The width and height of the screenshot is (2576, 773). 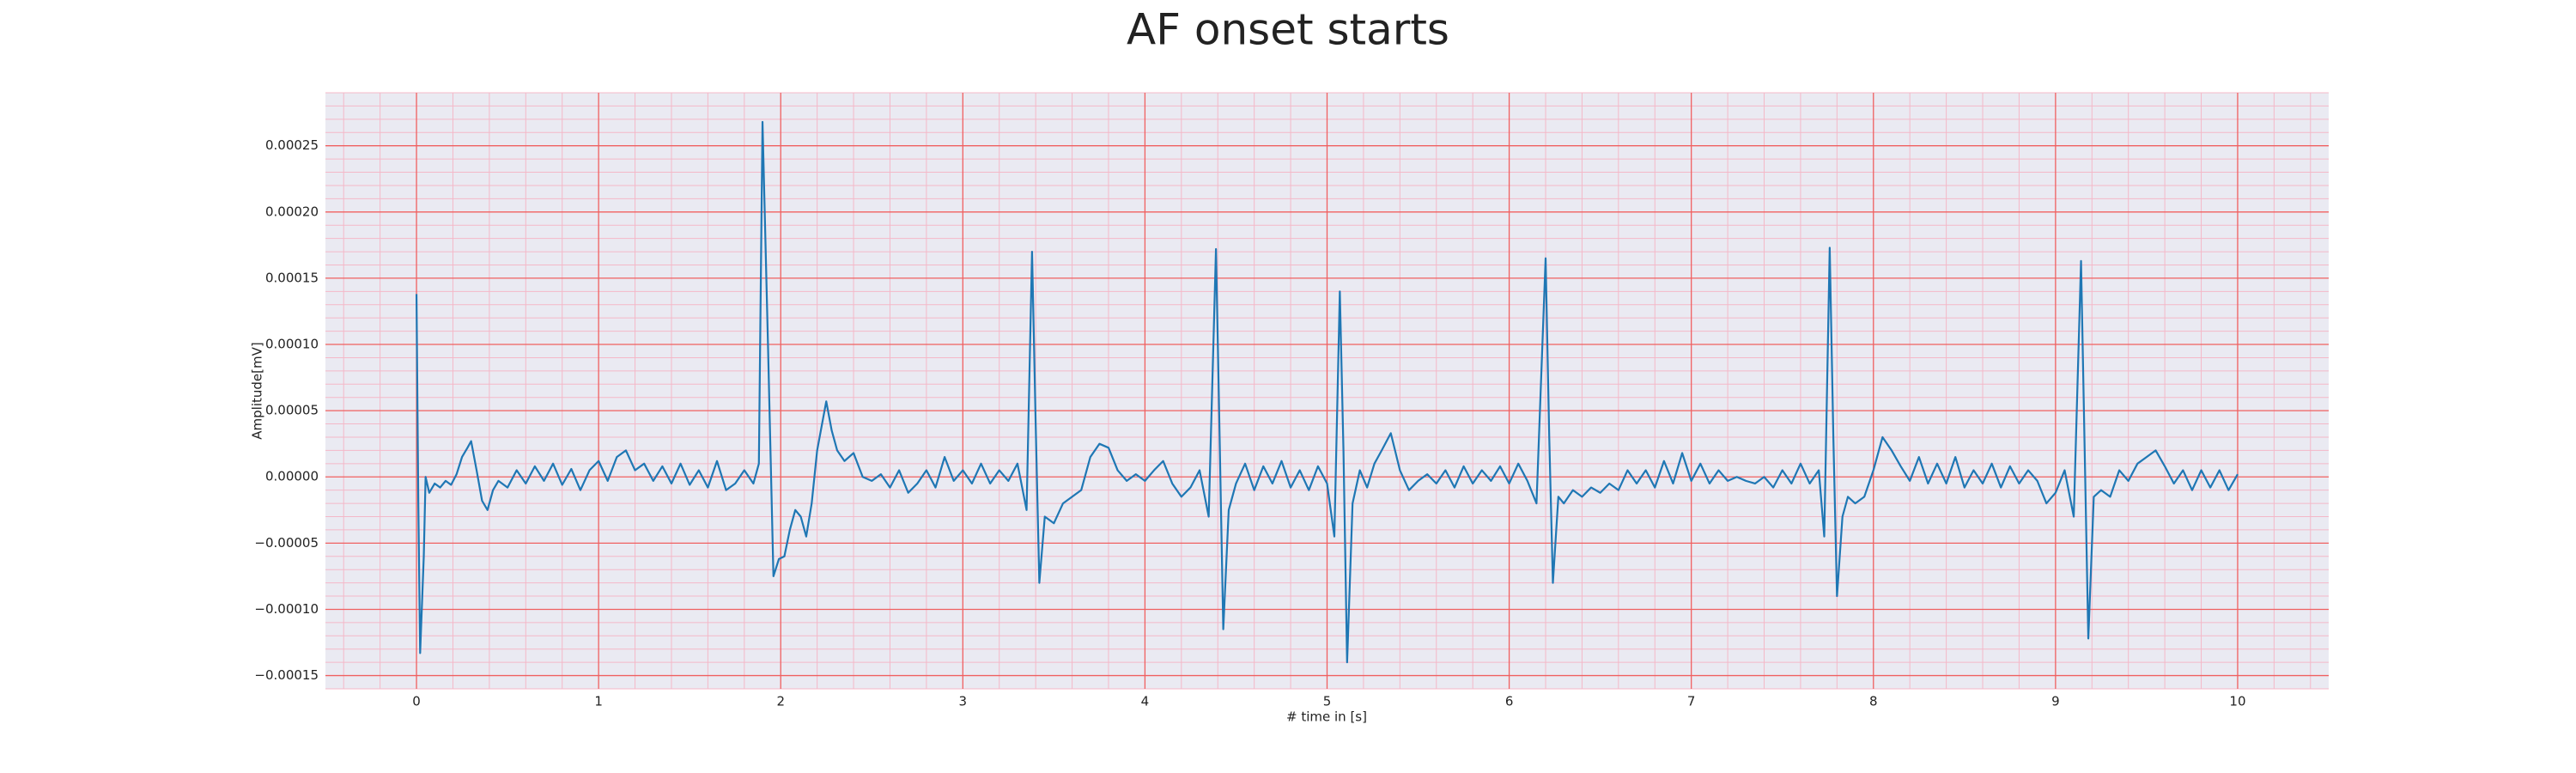 I want to click on x-tick-label: 3, so click(x=963, y=701).